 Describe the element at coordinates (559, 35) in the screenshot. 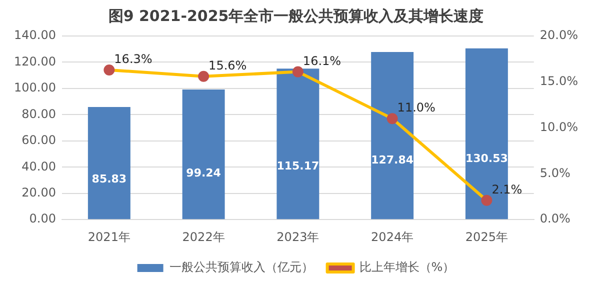

I see `y2-tick-label: 20.0%` at that location.